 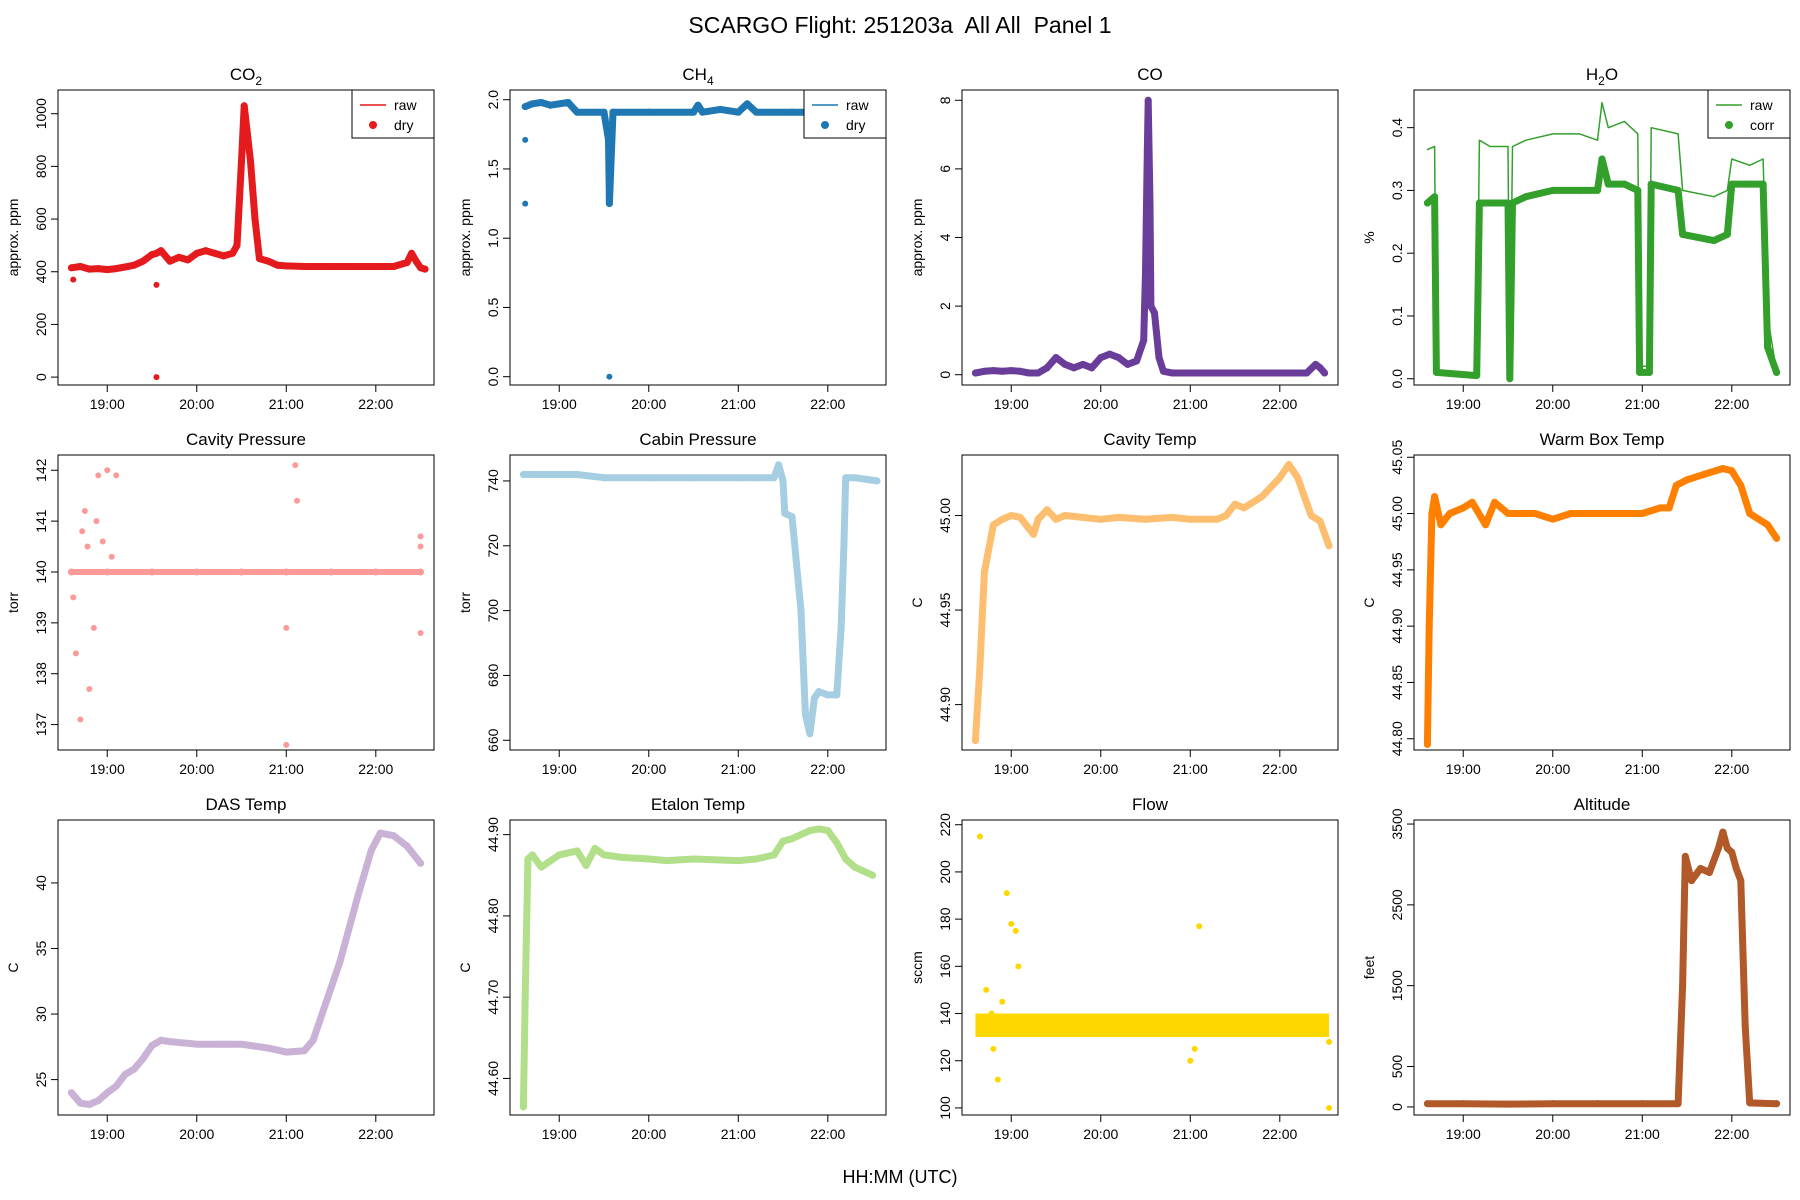 What do you see at coordinates (945, 609) in the screenshot?
I see `y-tick-label: 44.95` at bounding box center [945, 609].